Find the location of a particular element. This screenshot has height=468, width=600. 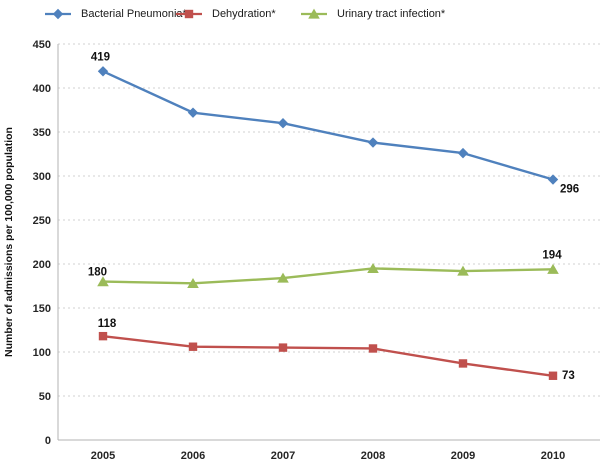

data-point-urinary-tract-infection-2008 is located at coordinates (373, 268).